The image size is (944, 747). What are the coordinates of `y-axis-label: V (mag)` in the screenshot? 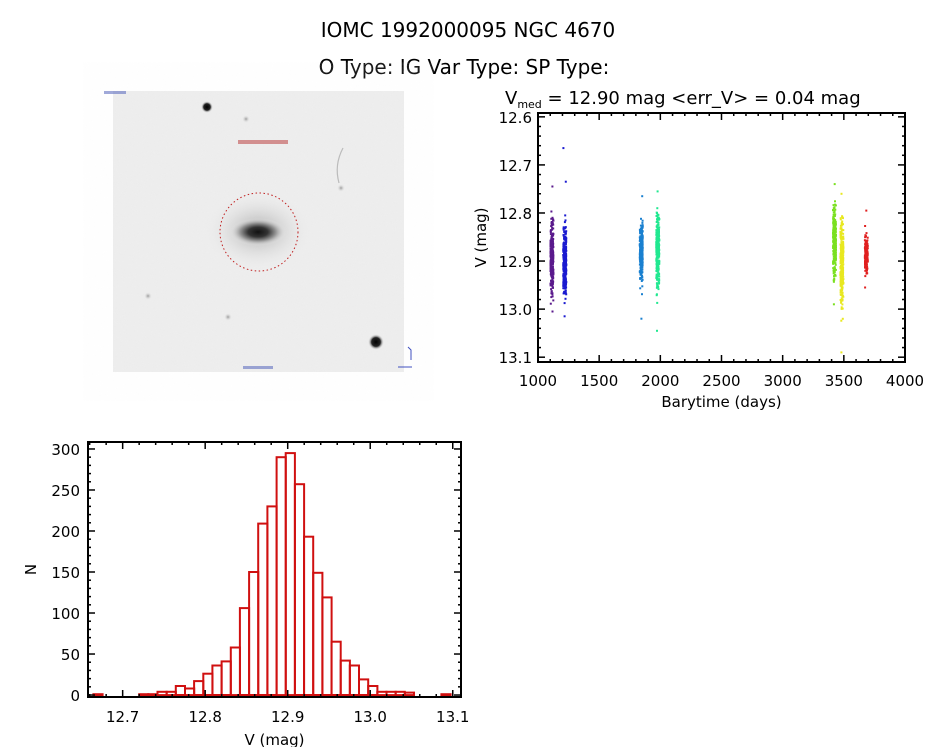 It's located at (481, 237).